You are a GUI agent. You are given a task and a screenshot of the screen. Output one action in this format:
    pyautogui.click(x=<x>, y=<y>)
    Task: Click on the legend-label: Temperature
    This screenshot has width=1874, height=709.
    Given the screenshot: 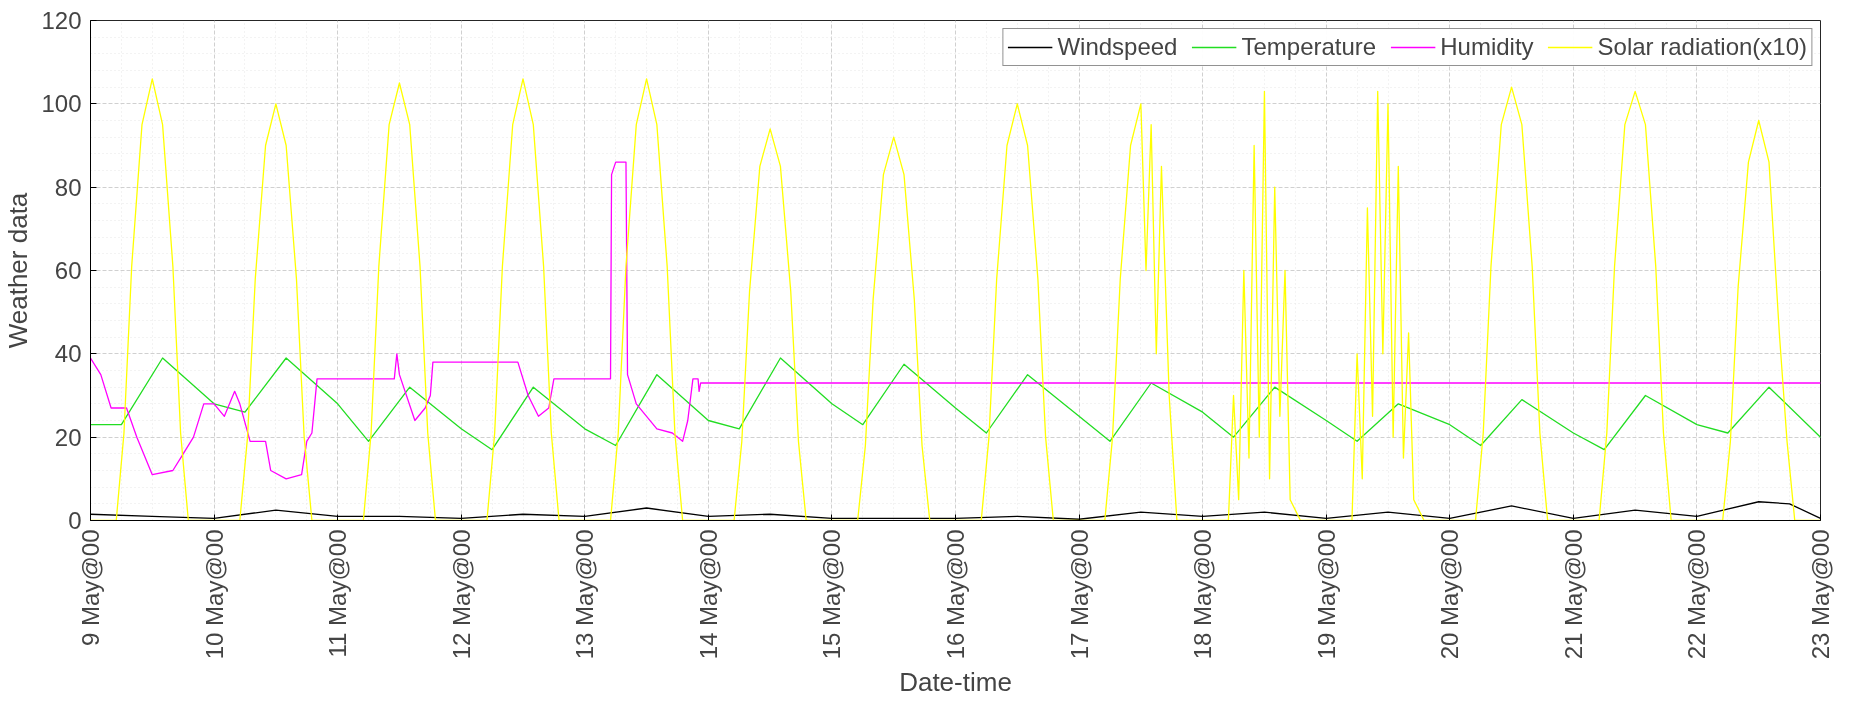 What is the action you would take?
    pyautogui.click(x=1309, y=47)
    